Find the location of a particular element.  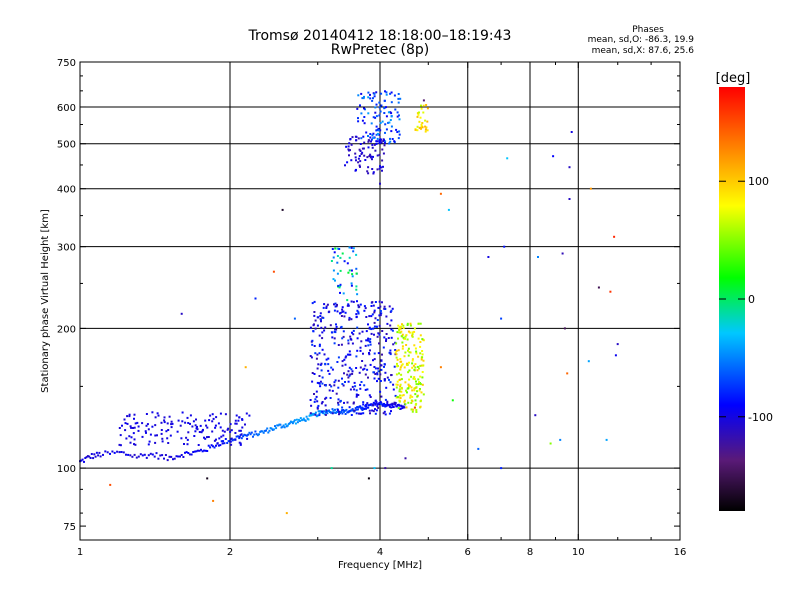

y-tick-label: 200 is located at coordinates (66, 329).